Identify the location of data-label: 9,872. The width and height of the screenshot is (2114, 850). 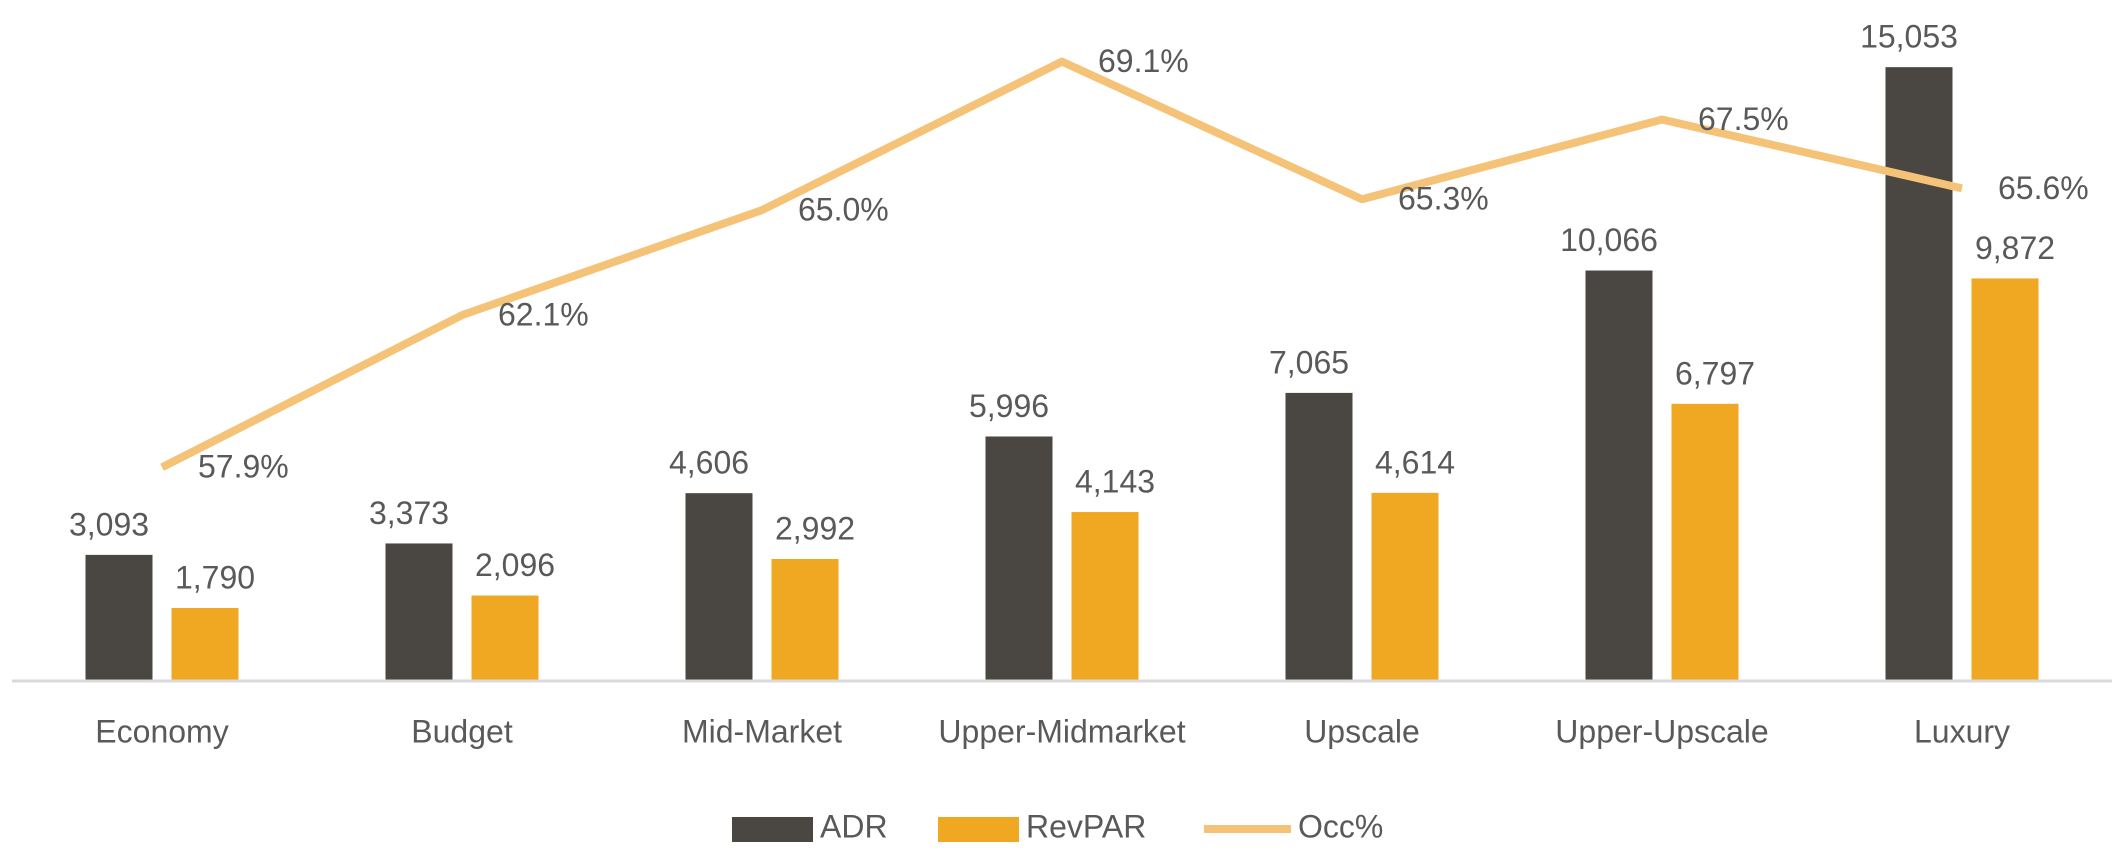
(2015, 248).